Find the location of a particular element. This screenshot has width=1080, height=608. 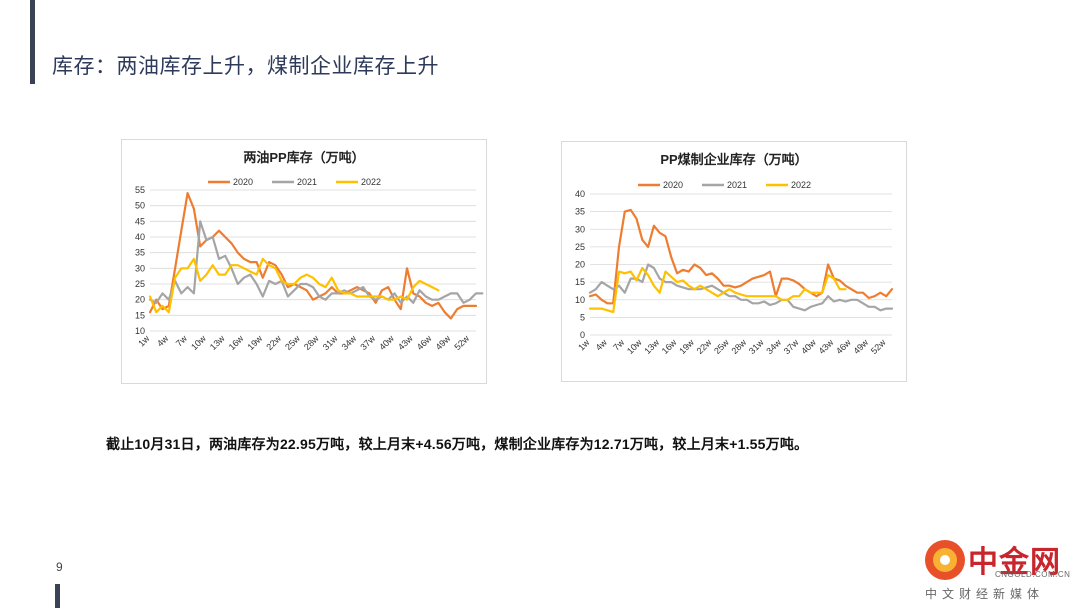

chart-title: PP煤制企业库存（万吨） is located at coordinates (733, 159).